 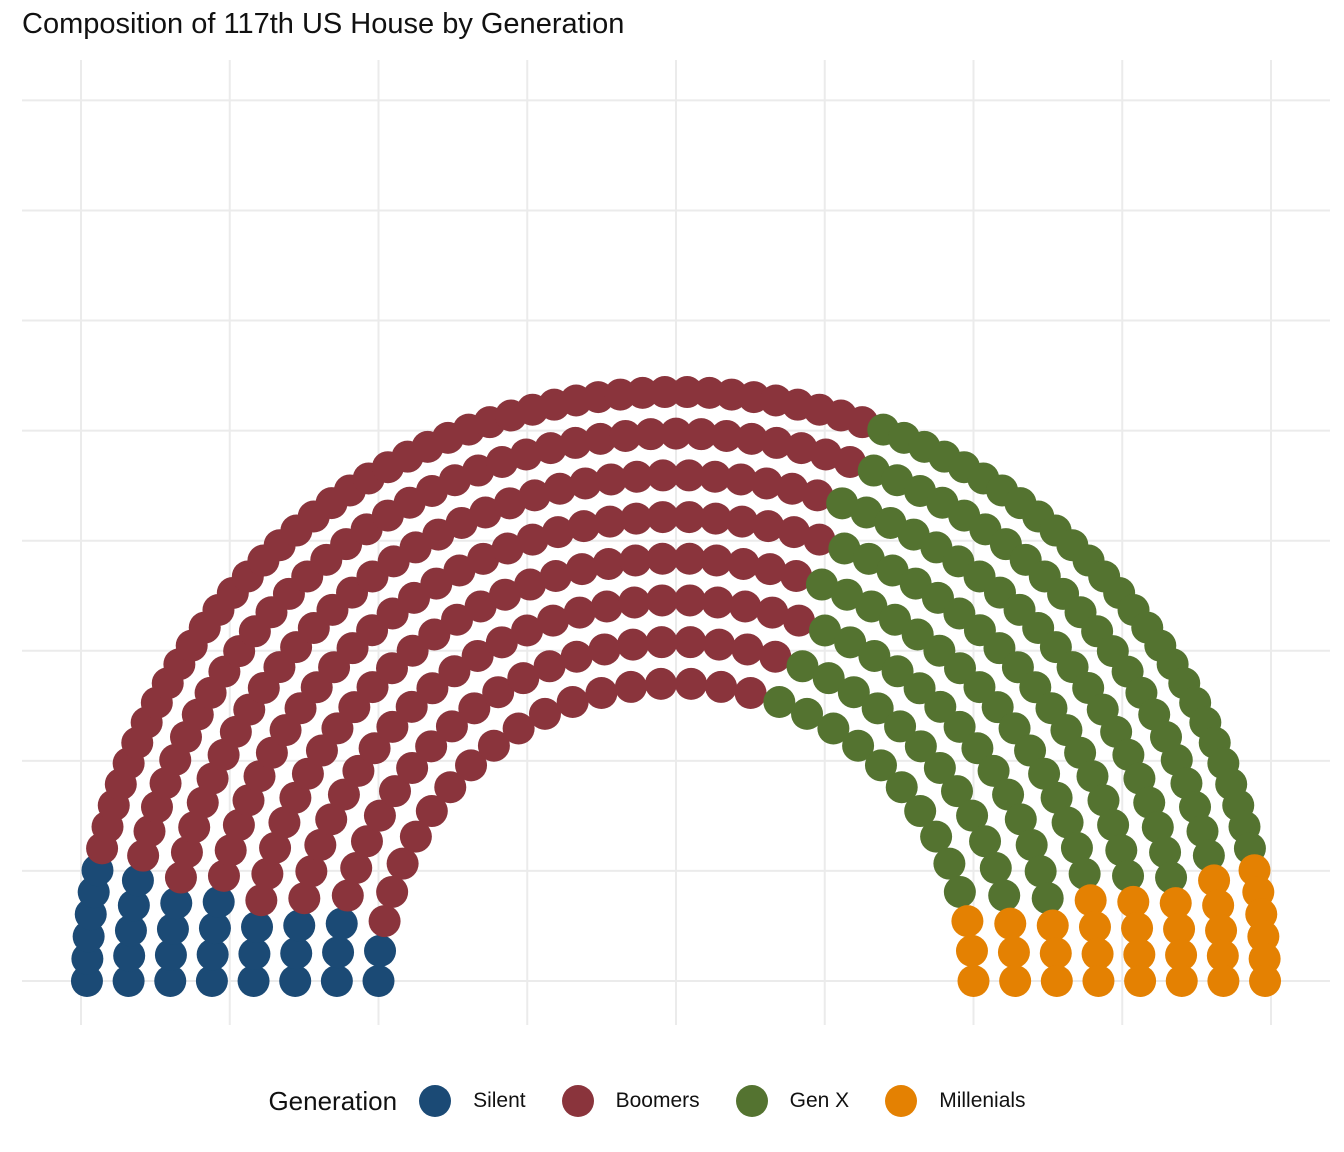 I want to click on legend-key-boomers, so click(x=577, y=1101).